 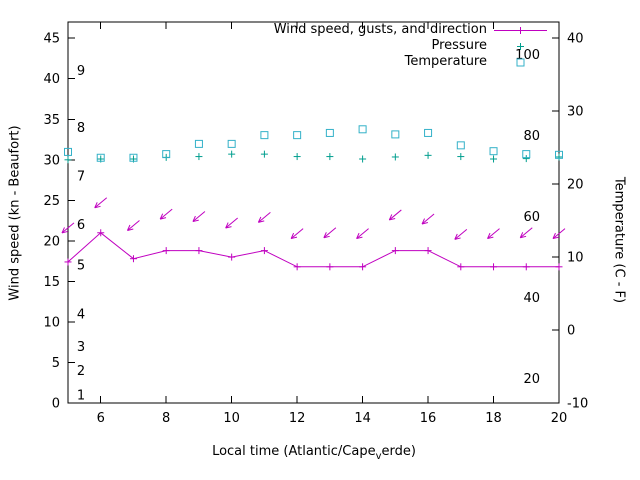 I want to click on fahrenheit-scale-labels: 20 40 60 80 100, so click(x=527, y=217).